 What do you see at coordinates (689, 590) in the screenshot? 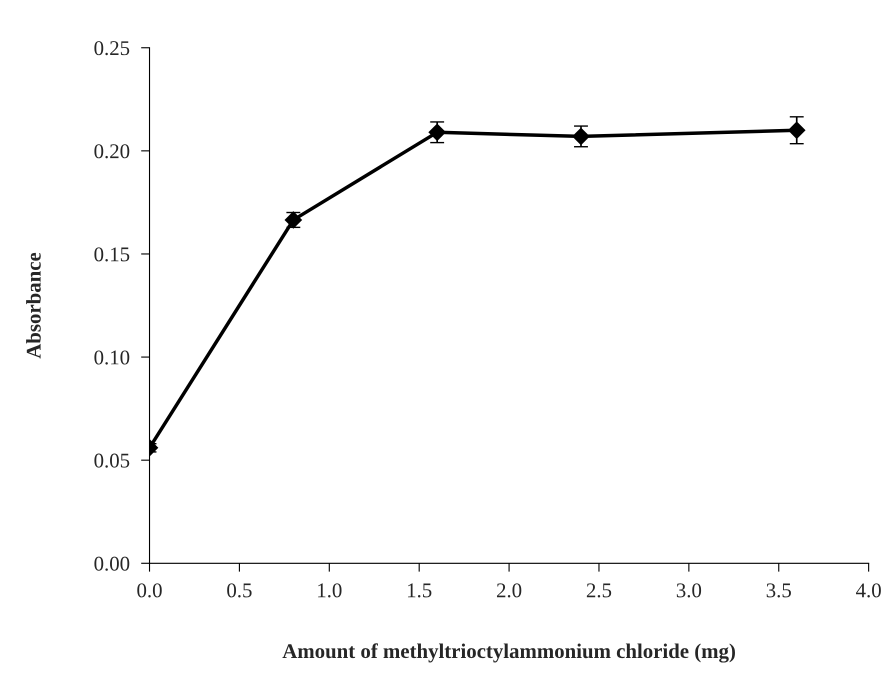
I see `x-tick-label: 3.0` at bounding box center [689, 590].